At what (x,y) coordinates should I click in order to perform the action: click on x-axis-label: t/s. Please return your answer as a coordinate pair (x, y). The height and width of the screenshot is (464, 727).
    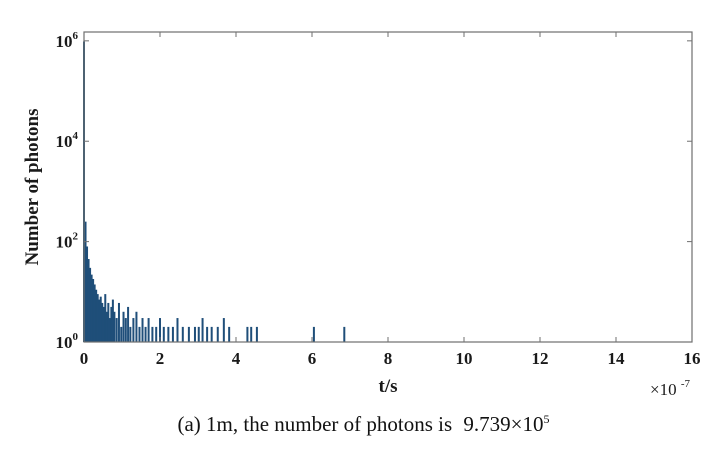
    Looking at the image, I should click on (388, 386).